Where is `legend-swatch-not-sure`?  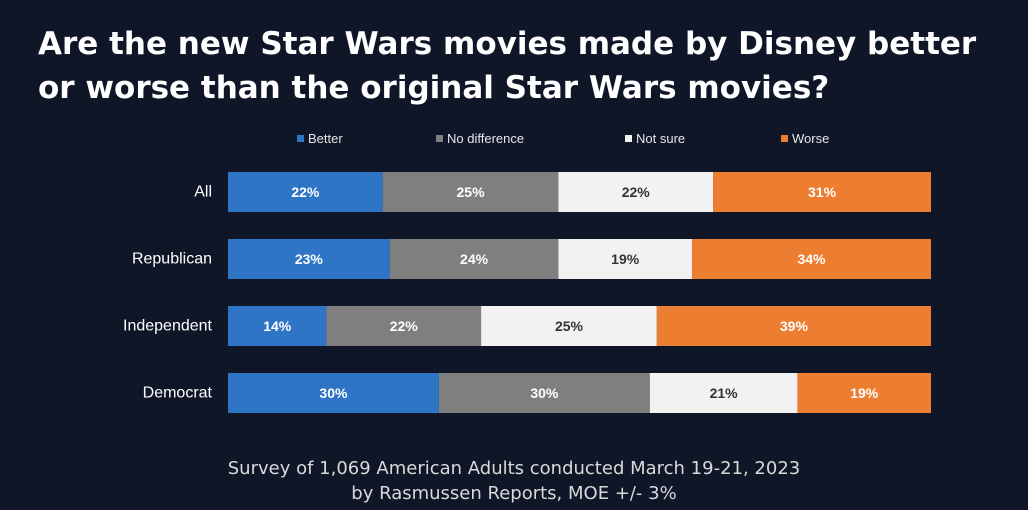 legend-swatch-not-sure is located at coordinates (628, 138).